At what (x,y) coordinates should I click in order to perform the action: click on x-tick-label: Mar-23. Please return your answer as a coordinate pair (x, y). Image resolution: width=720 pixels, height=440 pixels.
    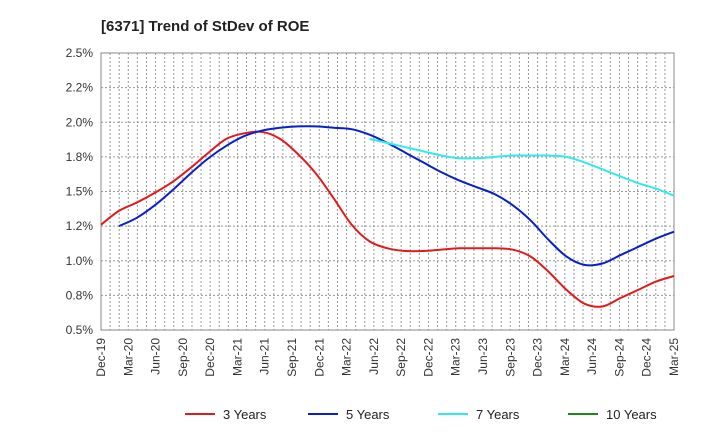
    Looking at the image, I should click on (456, 357).